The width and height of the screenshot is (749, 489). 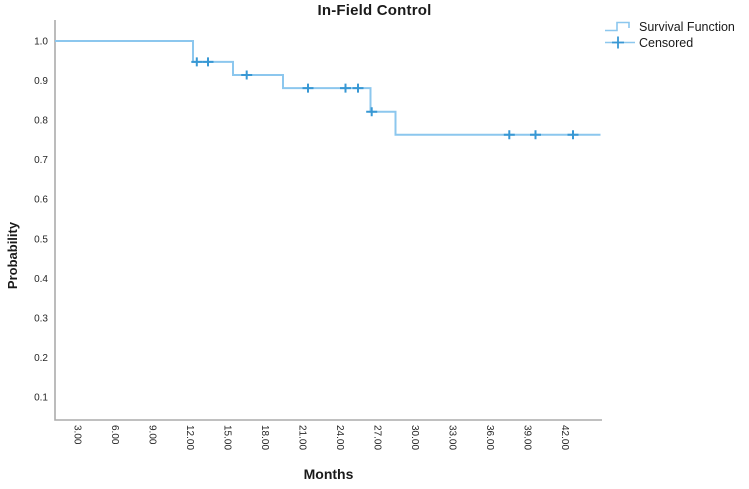 What do you see at coordinates (41, 219) in the screenshot?
I see `y-tick-labels: 0.1 0.2 0.3 0.4 0.5 0.6 0.7 0.8 0.9 1.0` at bounding box center [41, 219].